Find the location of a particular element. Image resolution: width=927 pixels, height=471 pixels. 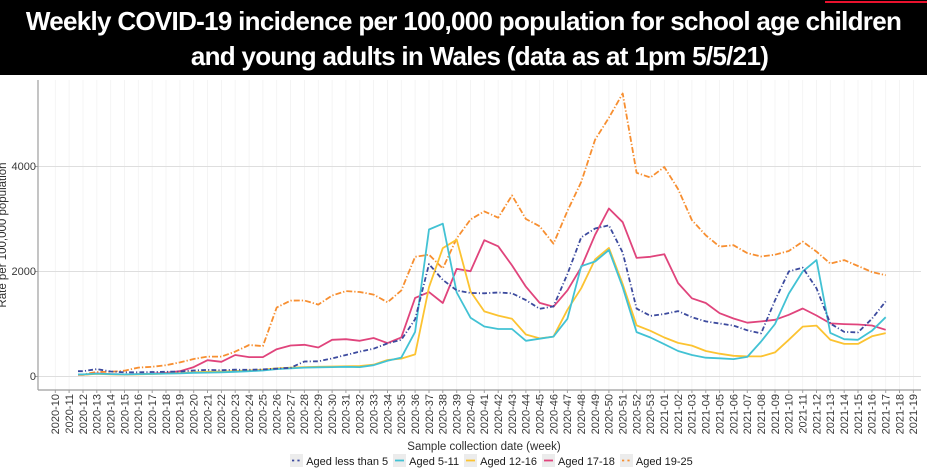

svg-text: 2020-46 is located at coordinates (554, 414).